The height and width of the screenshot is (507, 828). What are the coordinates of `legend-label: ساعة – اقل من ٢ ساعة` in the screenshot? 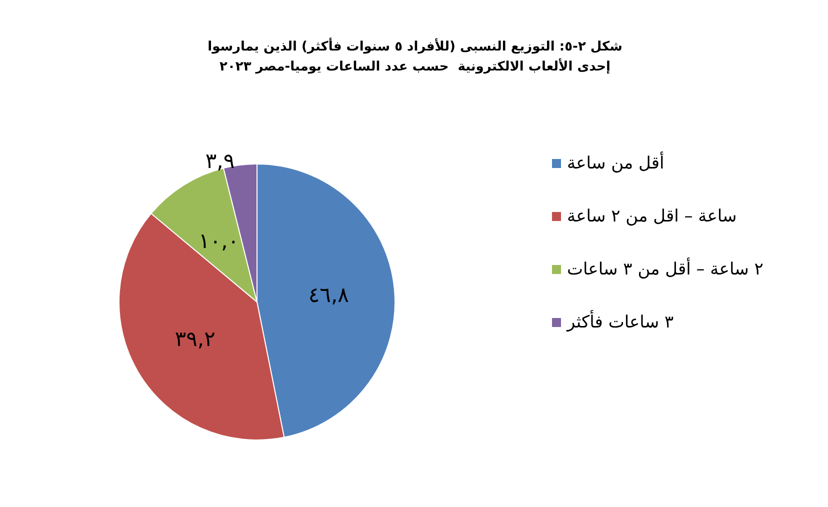 It's located at (652, 216).